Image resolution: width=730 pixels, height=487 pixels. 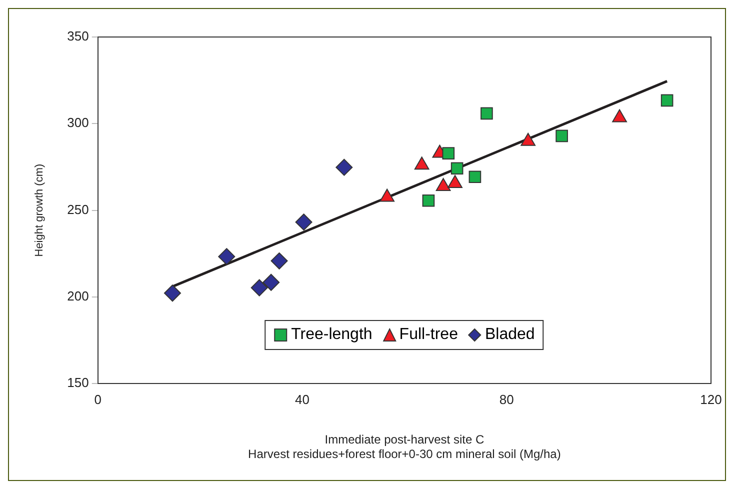 What do you see at coordinates (331, 335) in the screenshot?
I see `legend-label: Tree-length` at bounding box center [331, 335].